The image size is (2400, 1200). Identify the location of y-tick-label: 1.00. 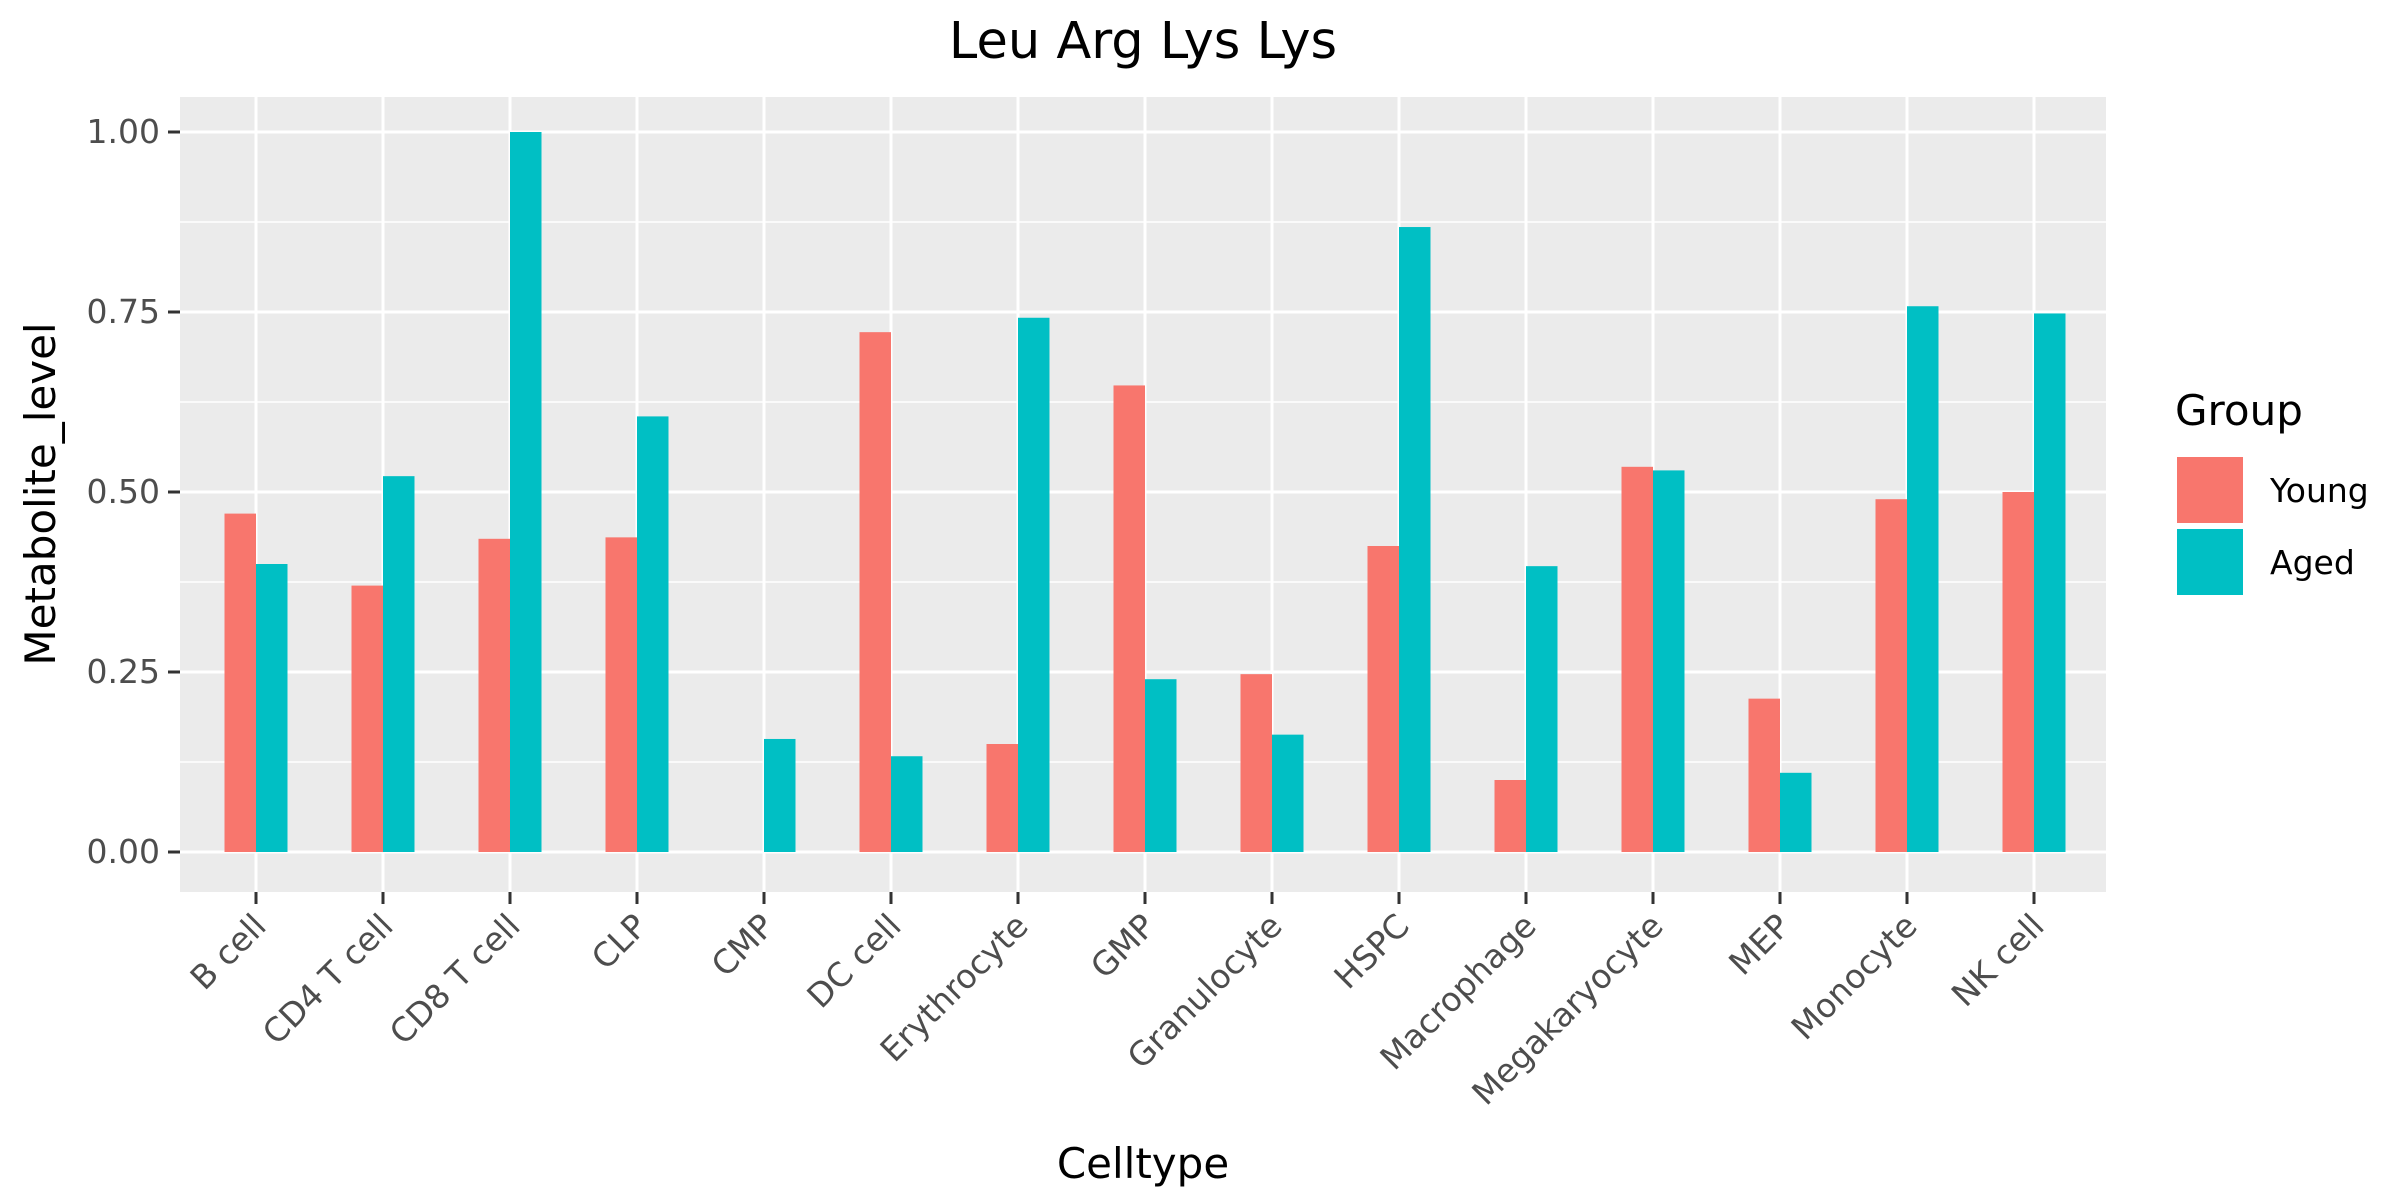
(123, 131).